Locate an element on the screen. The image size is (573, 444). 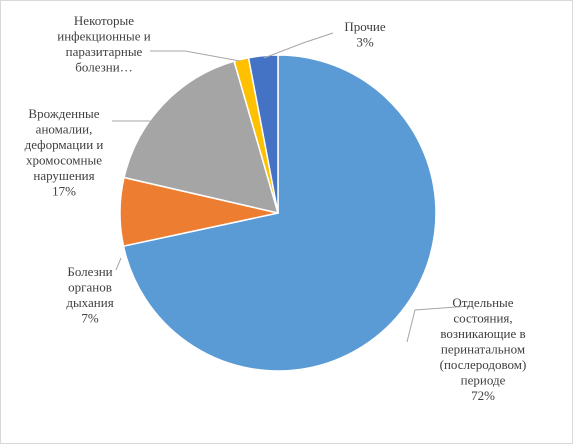
slice-label-line: Врожденные is located at coordinates (63, 113).